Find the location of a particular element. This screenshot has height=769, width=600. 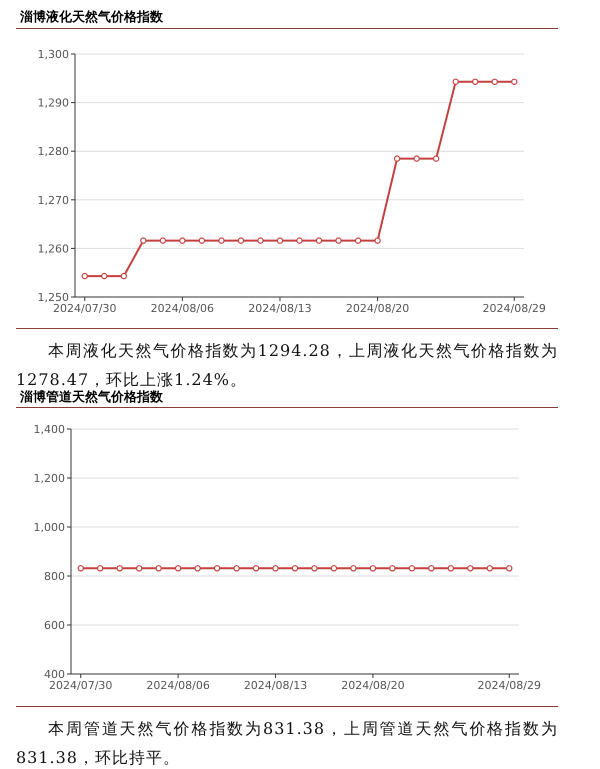

y-tick-label: 600 is located at coordinates (54, 625).